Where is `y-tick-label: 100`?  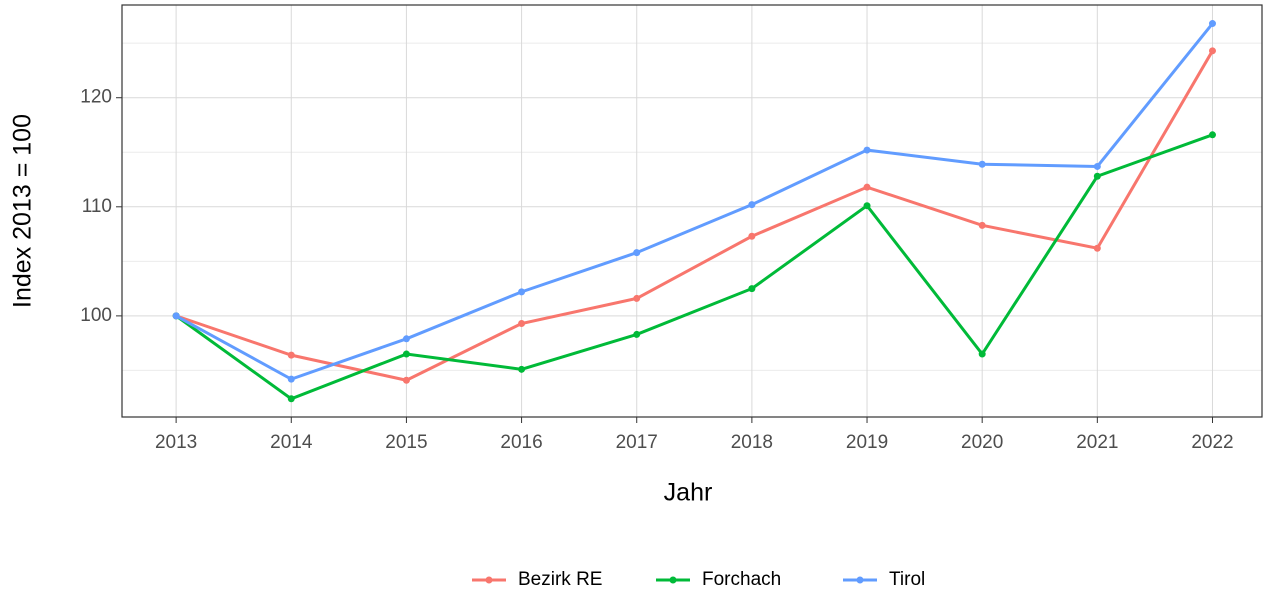 y-tick-label: 100 is located at coordinates (96, 315).